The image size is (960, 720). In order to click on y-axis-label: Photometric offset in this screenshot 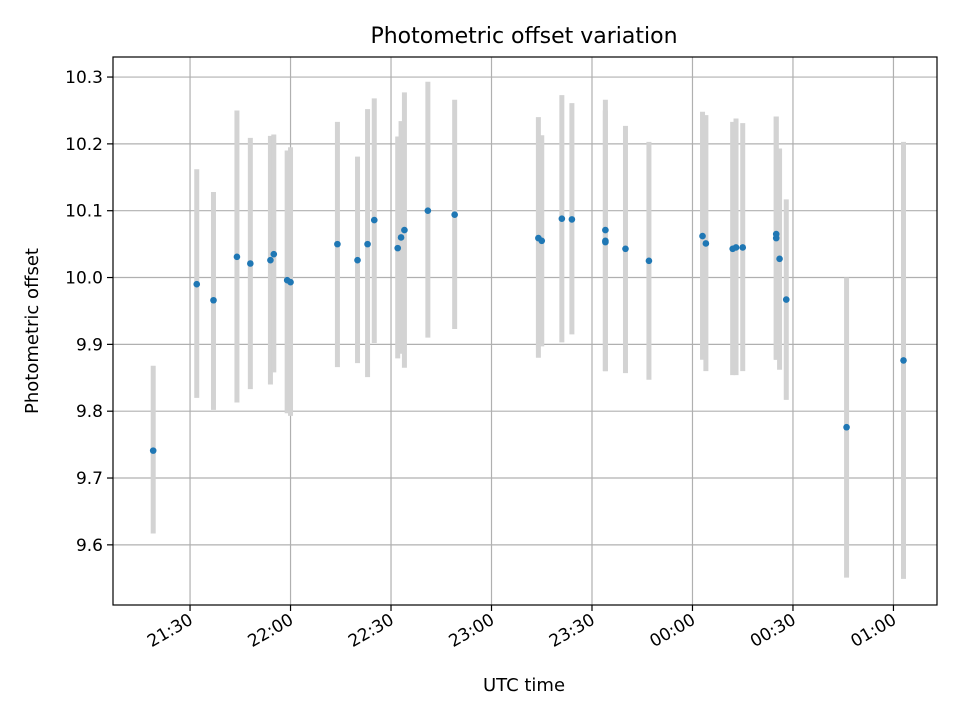, I will do `click(32, 331)`.